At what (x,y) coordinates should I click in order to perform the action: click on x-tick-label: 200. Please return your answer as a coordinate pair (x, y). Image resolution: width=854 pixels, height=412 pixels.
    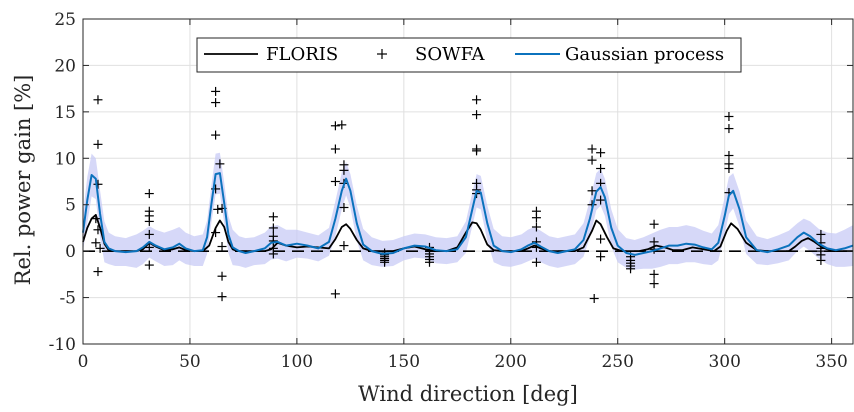
    Looking at the image, I should click on (511, 362).